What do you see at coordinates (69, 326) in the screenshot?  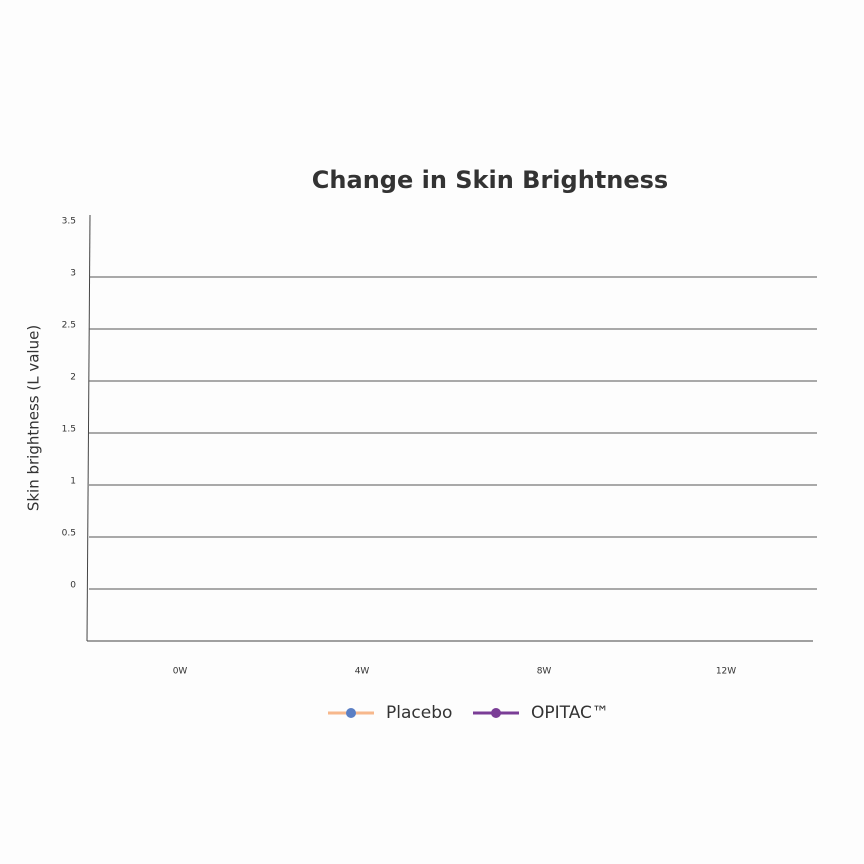 I see `y-tick-label: 2.5` at bounding box center [69, 326].